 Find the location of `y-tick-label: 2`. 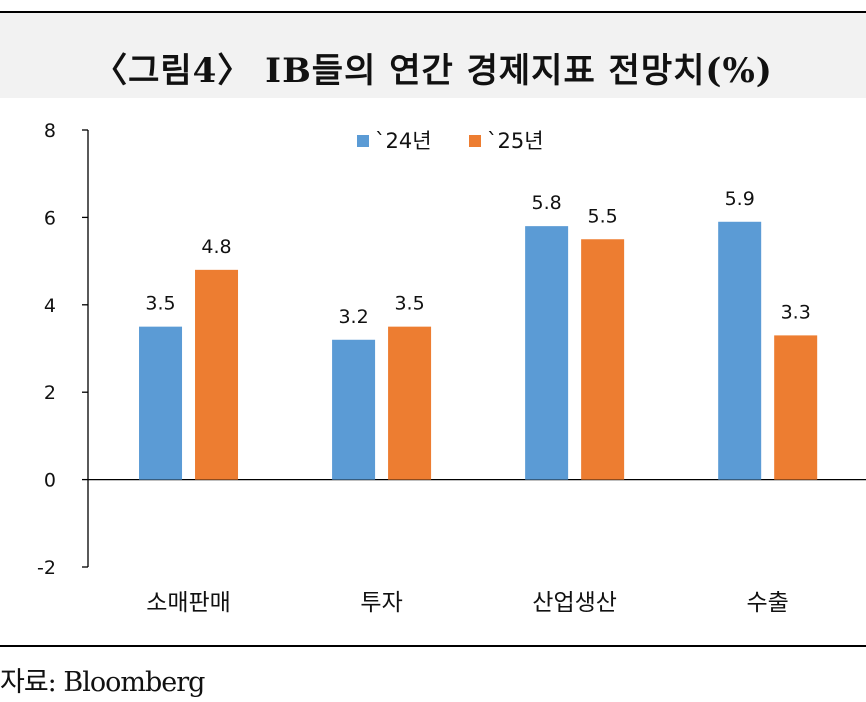

y-tick-label: 2 is located at coordinates (50, 393).